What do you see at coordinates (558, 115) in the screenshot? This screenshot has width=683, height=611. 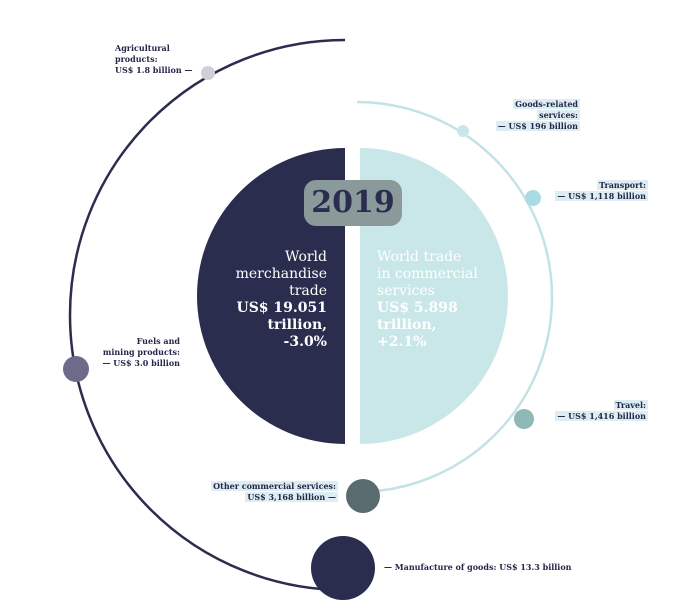 I see `goods-line-2: services:` at bounding box center [558, 115].